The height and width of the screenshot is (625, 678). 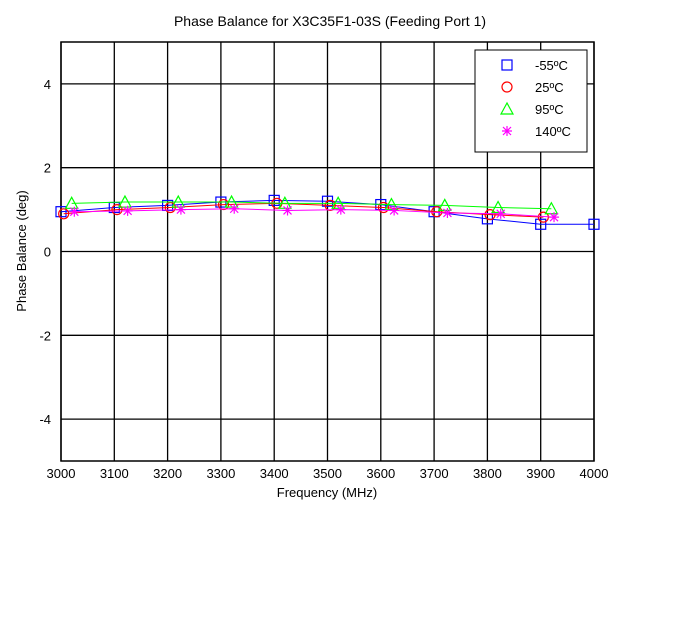 What do you see at coordinates (549, 109) in the screenshot?
I see `legend-label-2: 95ºC` at bounding box center [549, 109].